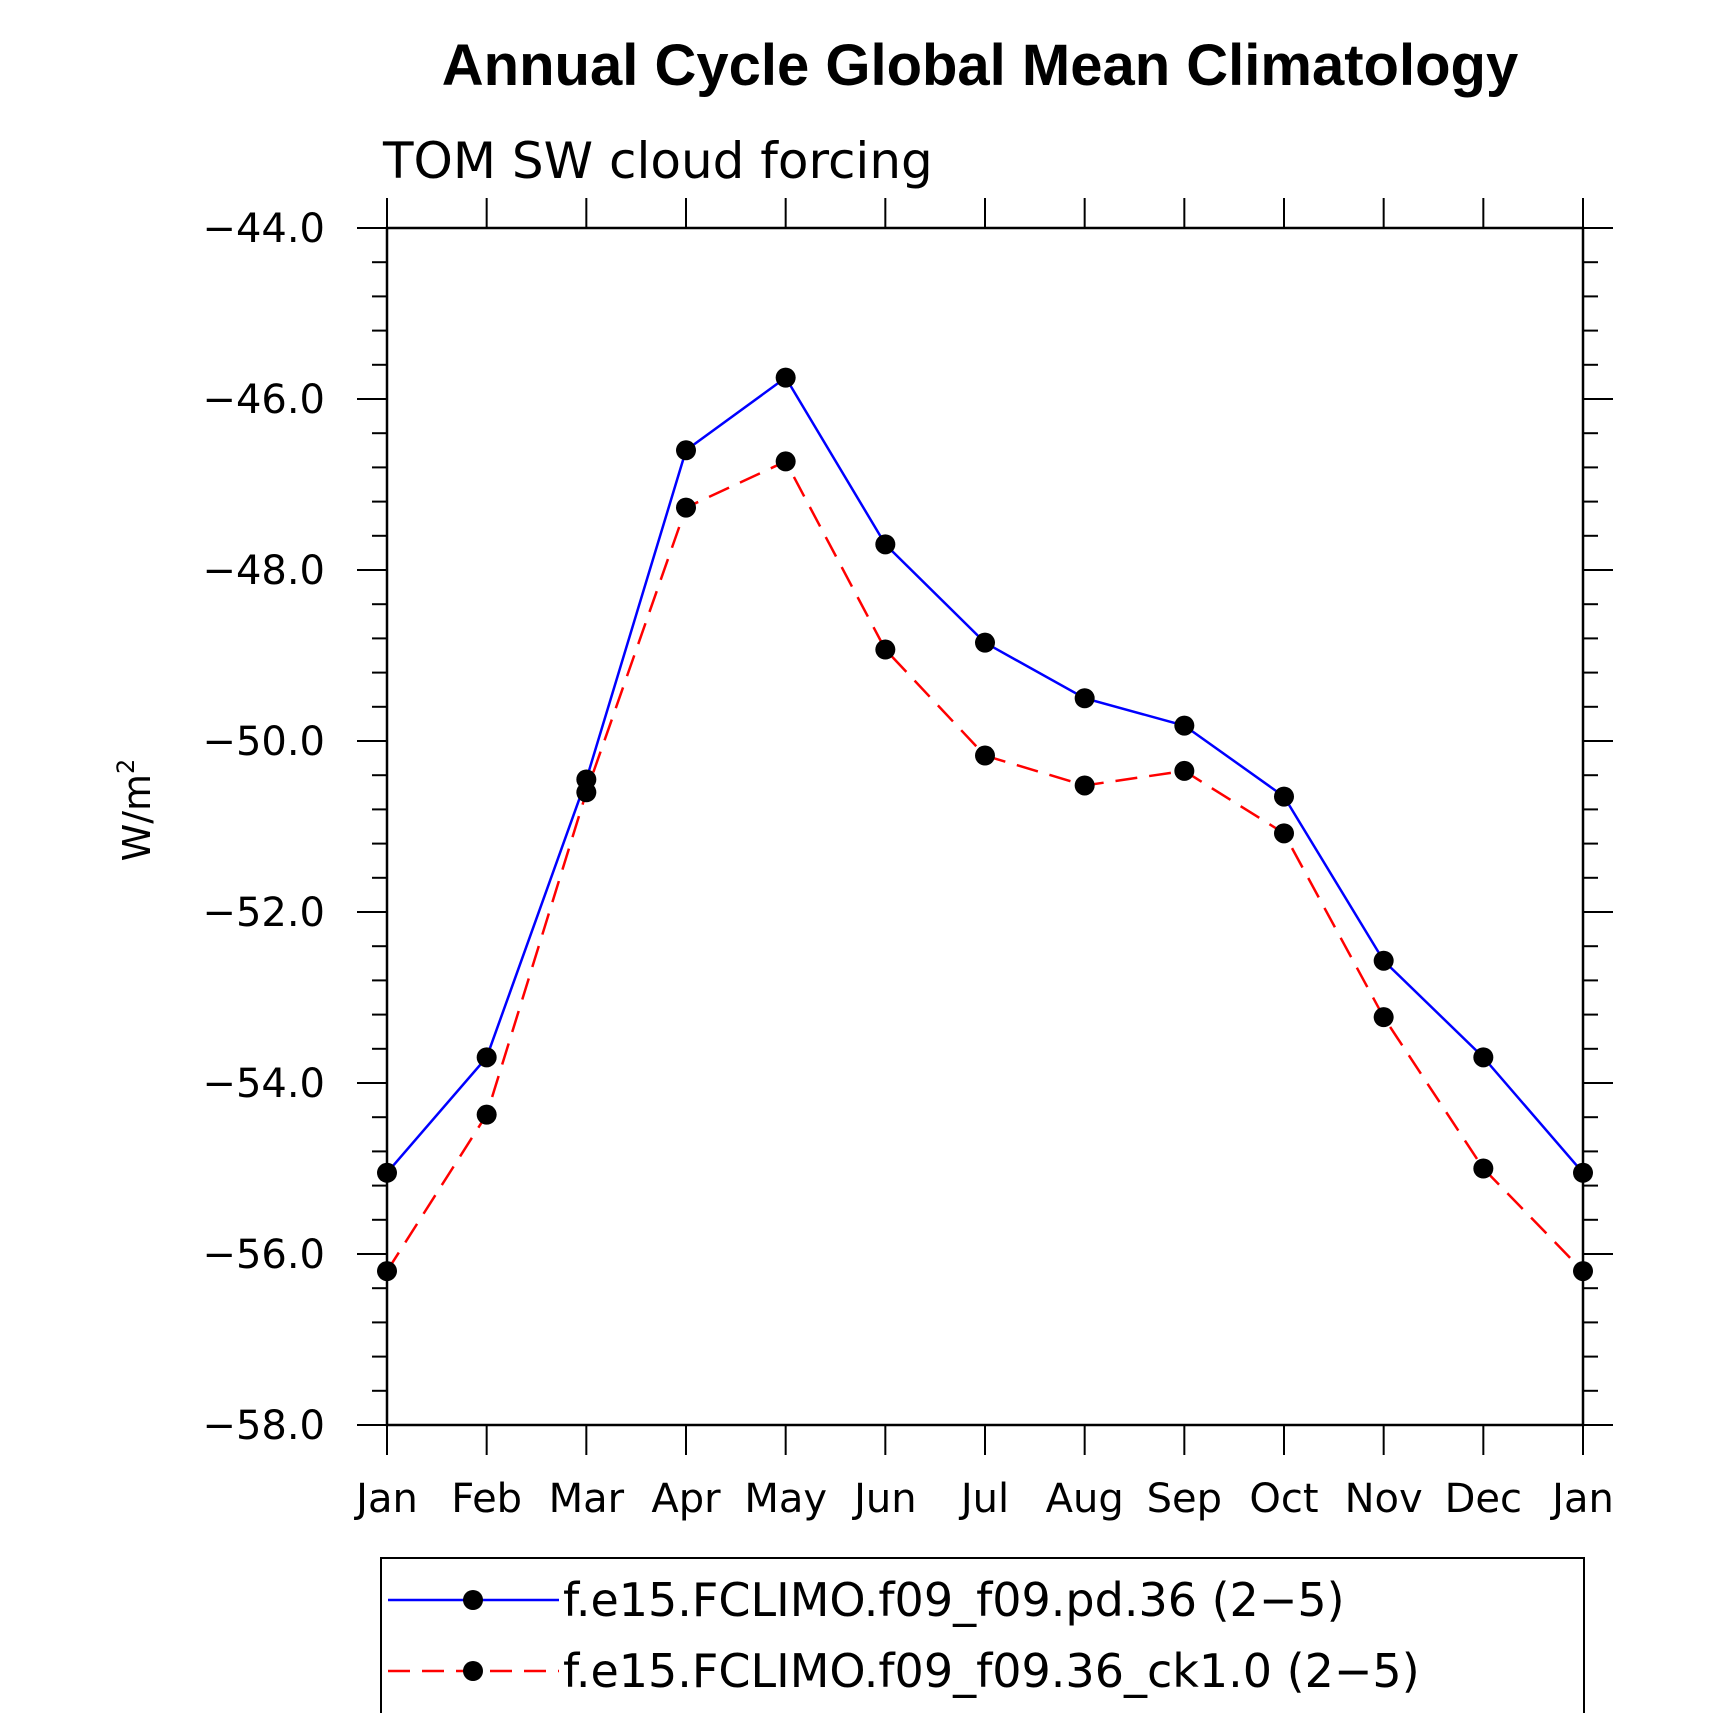 The image size is (1710, 1713). I want to click on x-tick-label: May, so click(785, 1499).